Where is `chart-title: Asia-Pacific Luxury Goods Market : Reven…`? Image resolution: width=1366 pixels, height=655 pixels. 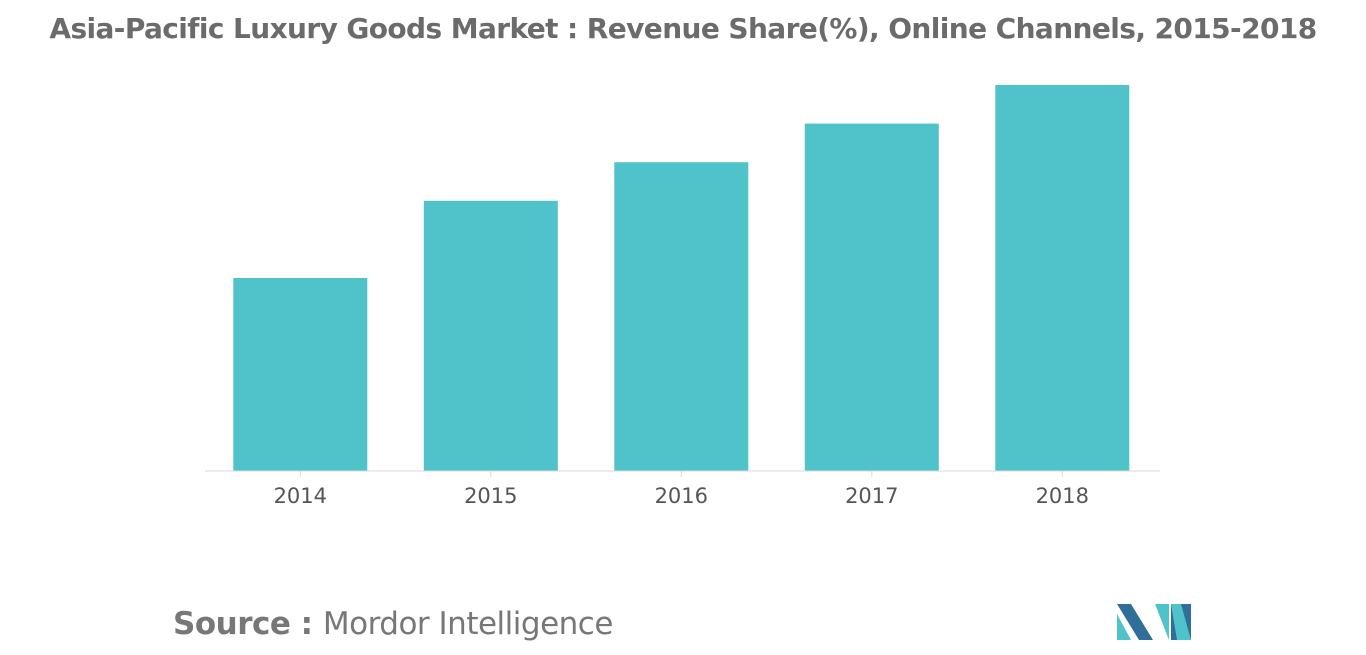 chart-title: Asia-Pacific Luxury Goods Market : Reven… is located at coordinates (683, 28).